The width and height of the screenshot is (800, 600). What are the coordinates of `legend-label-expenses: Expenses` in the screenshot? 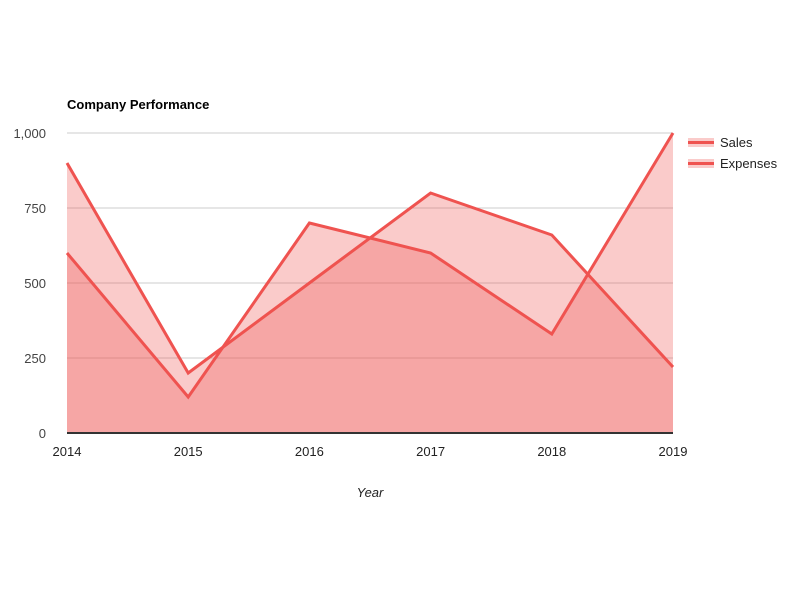 It's located at (749, 163).